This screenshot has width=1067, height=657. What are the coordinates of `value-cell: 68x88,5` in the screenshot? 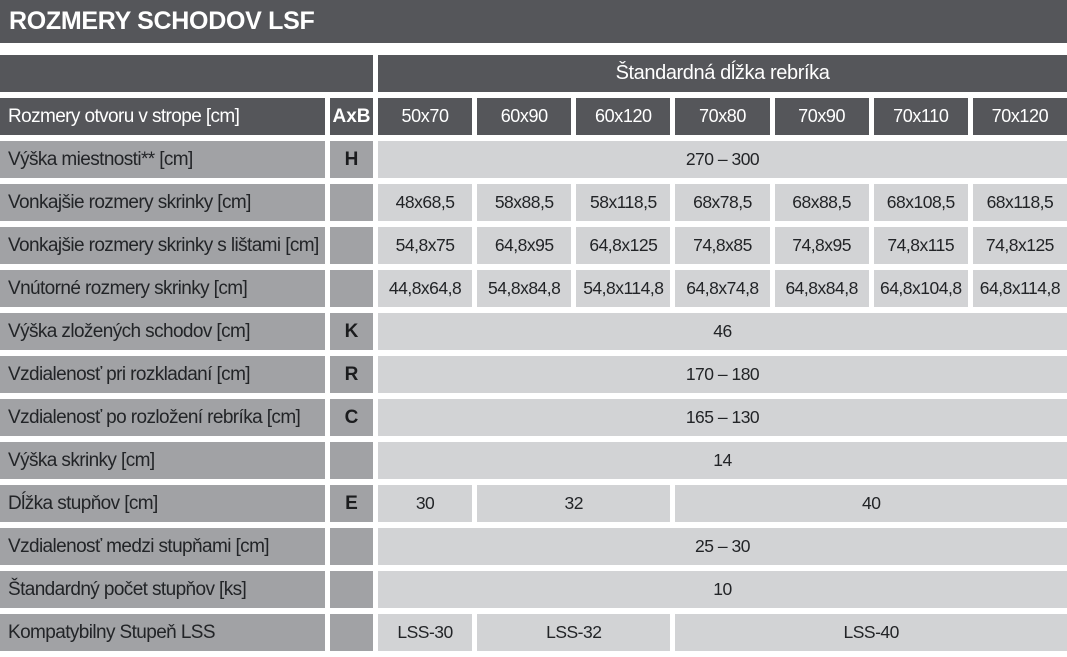 It's located at (821, 202).